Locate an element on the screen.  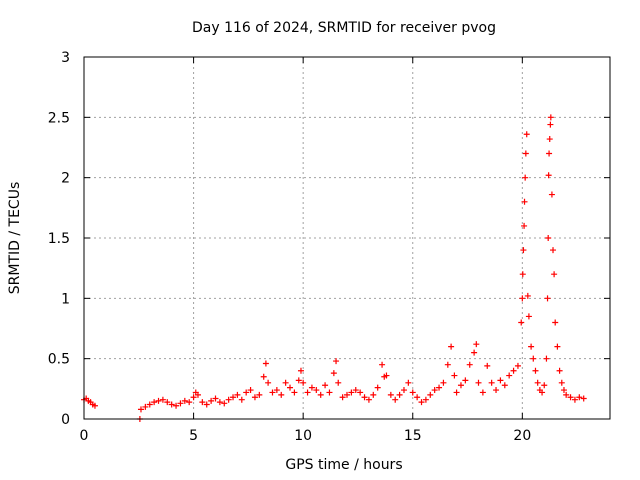
x-axis-title: GPS time / hours is located at coordinates (343, 465).